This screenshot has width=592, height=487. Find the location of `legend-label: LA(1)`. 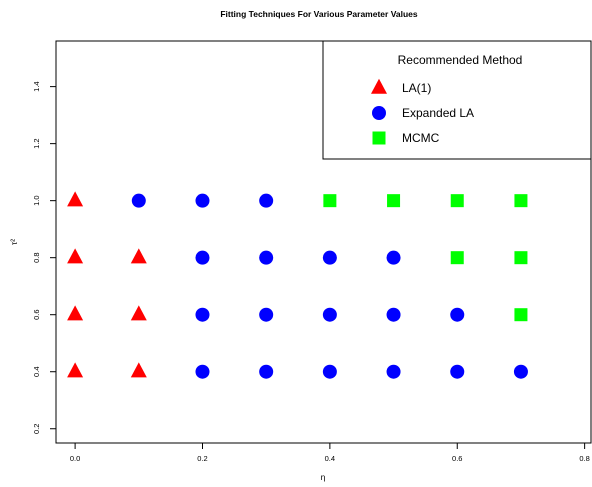

legend-label: LA(1) is located at coordinates (416, 88).